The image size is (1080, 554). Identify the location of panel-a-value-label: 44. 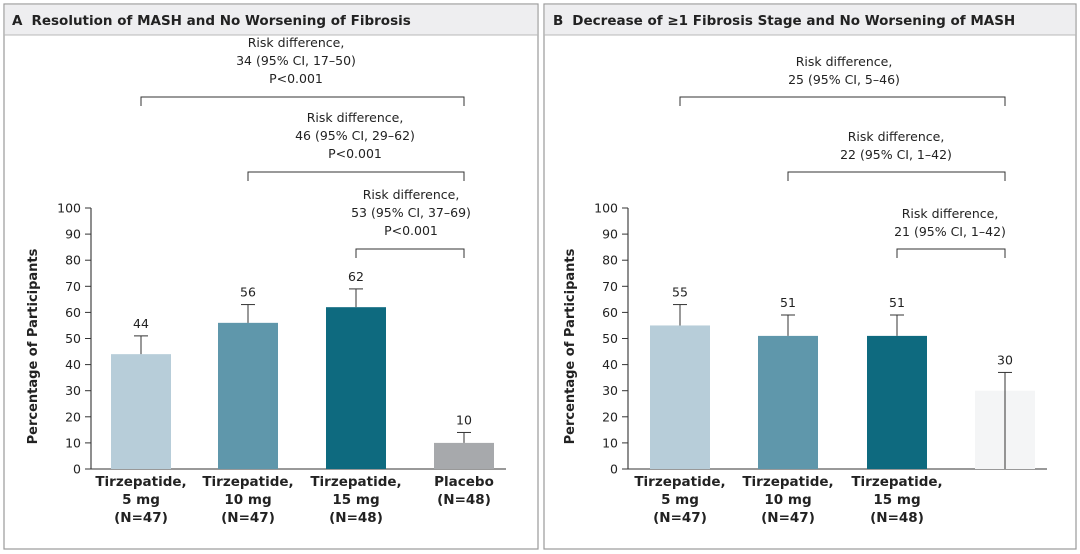
(141, 323).